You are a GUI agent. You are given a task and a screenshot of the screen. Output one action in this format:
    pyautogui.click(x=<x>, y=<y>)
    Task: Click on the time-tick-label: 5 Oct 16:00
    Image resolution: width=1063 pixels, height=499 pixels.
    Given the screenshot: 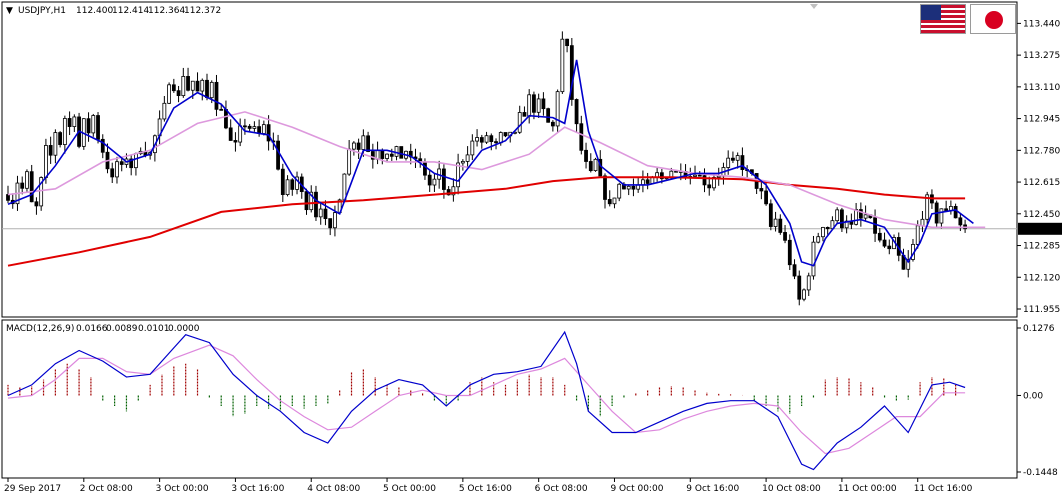 What is the action you would take?
    pyautogui.click(x=485, y=489)
    